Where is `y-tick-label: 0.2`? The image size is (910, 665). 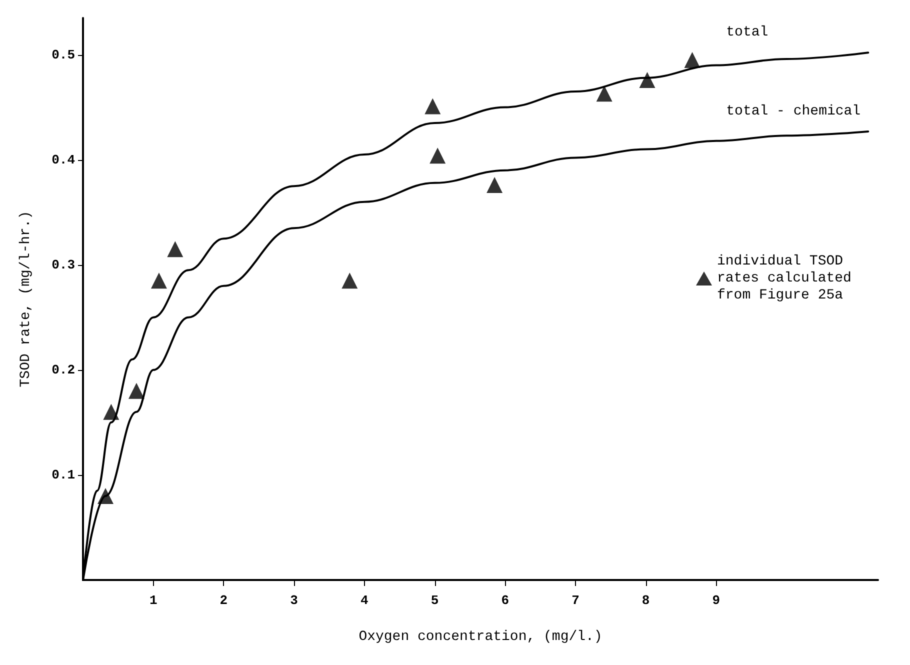
y-tick-label: 0.2 is located at coordinates (64, 370).